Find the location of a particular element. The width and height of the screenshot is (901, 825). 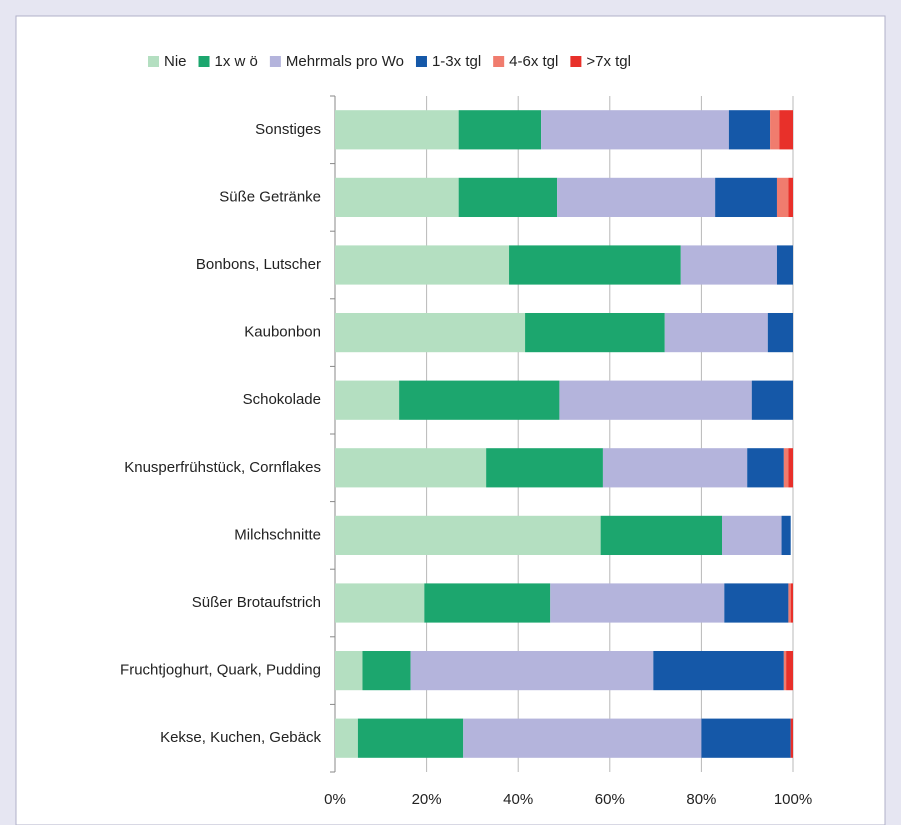

legend-label: 4-6x tgl is located at coordinates (533, 61).